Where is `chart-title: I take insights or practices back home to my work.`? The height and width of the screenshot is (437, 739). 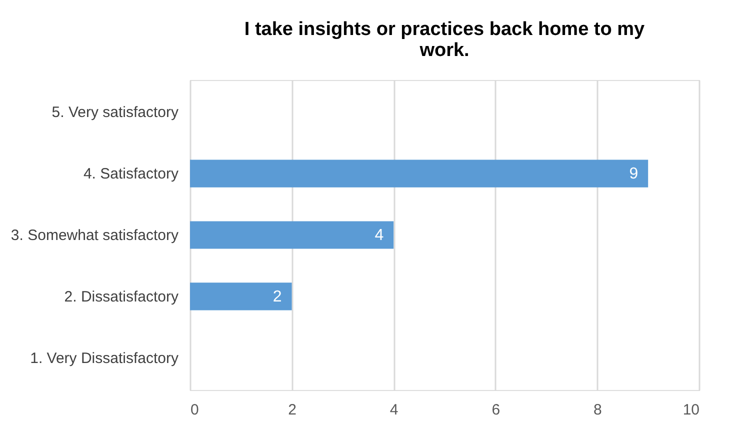 chart-title: I take insights or practices back home to my work. is located at coordinates (445, 40).